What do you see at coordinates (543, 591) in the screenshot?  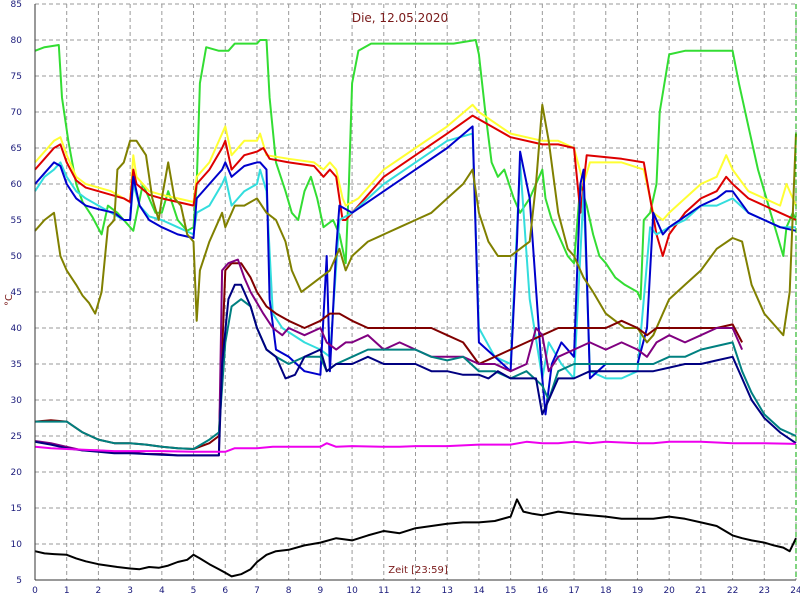 I see `x-tick-label: 16` at bounding box center [543, 591].